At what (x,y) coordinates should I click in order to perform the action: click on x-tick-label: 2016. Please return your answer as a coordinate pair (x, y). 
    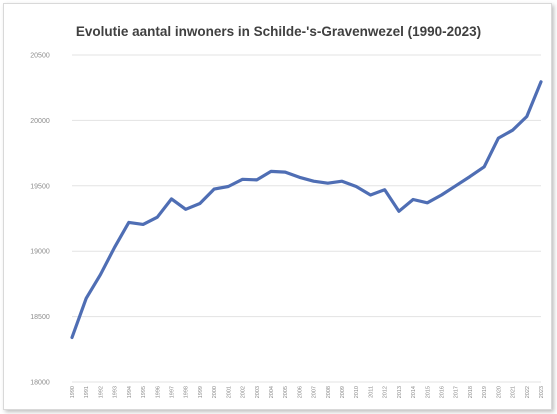
    Looking at the image, I should click on (443, 392).